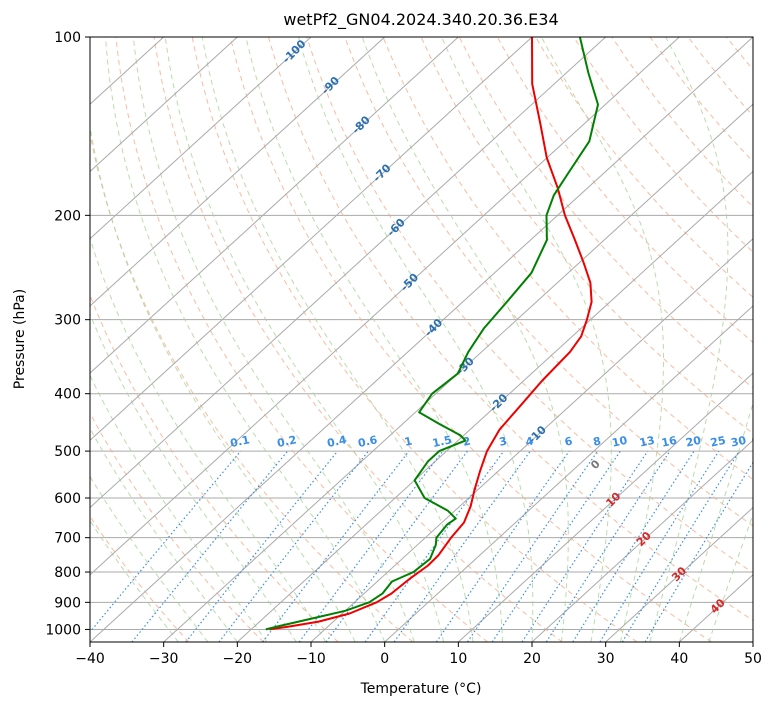  Describe the element at coordinates (90, 659) in the screenshot. I see `x-tick-label: −40` at that location.